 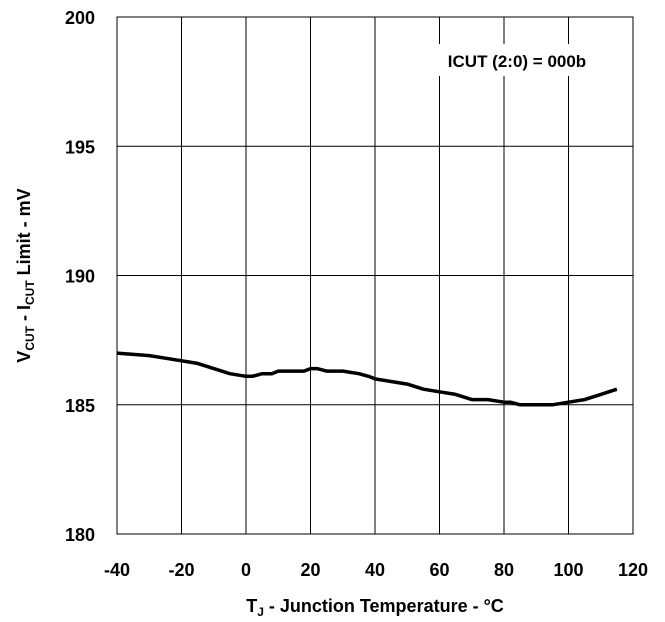 I want to click on x-tick-label: 20, so click(x=310, y=570).